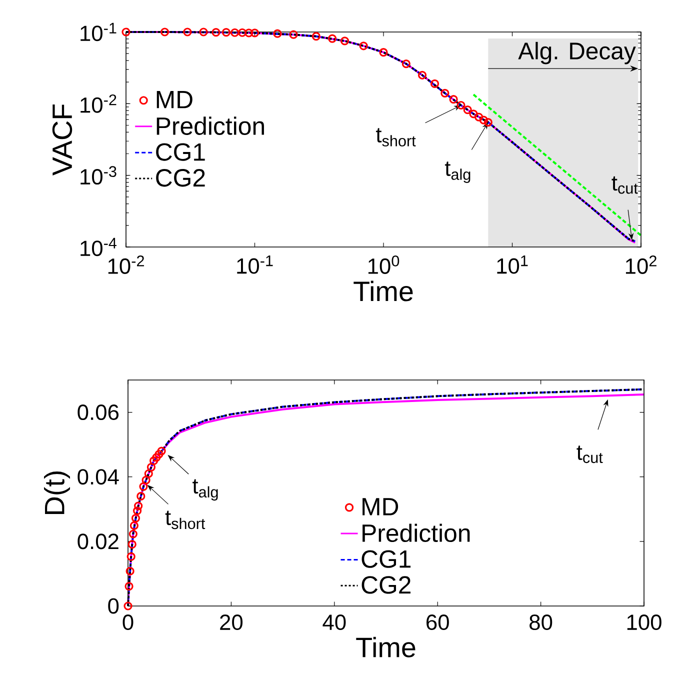 The width and height of the screenshot is (673, 694). Describe the element at coordinates (644, 622) in the screenshot. I see `x-tick-label: 100` at that location.